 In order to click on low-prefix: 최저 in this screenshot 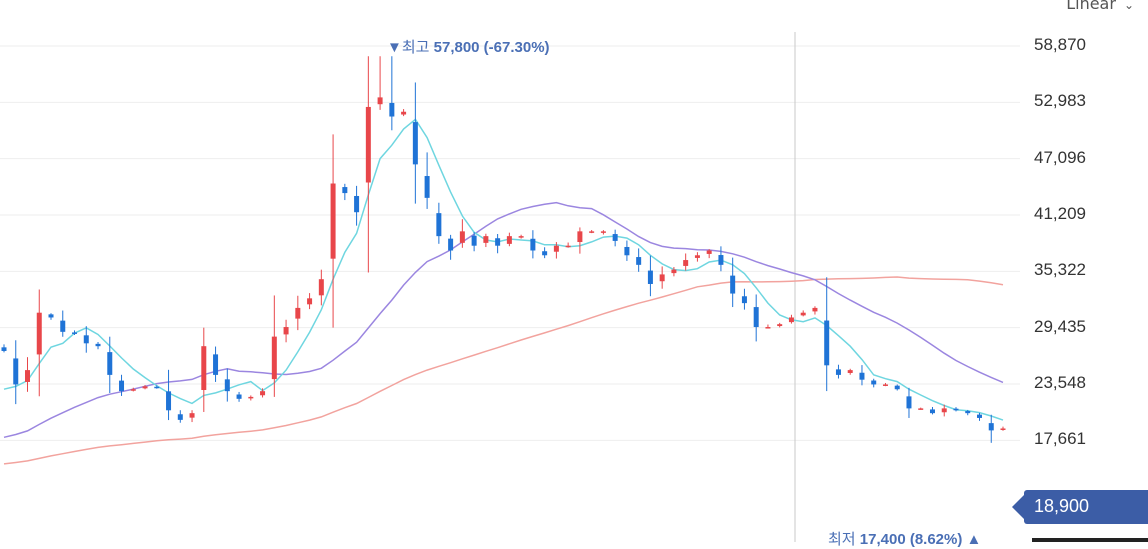, I will do `click(842, 539)`.